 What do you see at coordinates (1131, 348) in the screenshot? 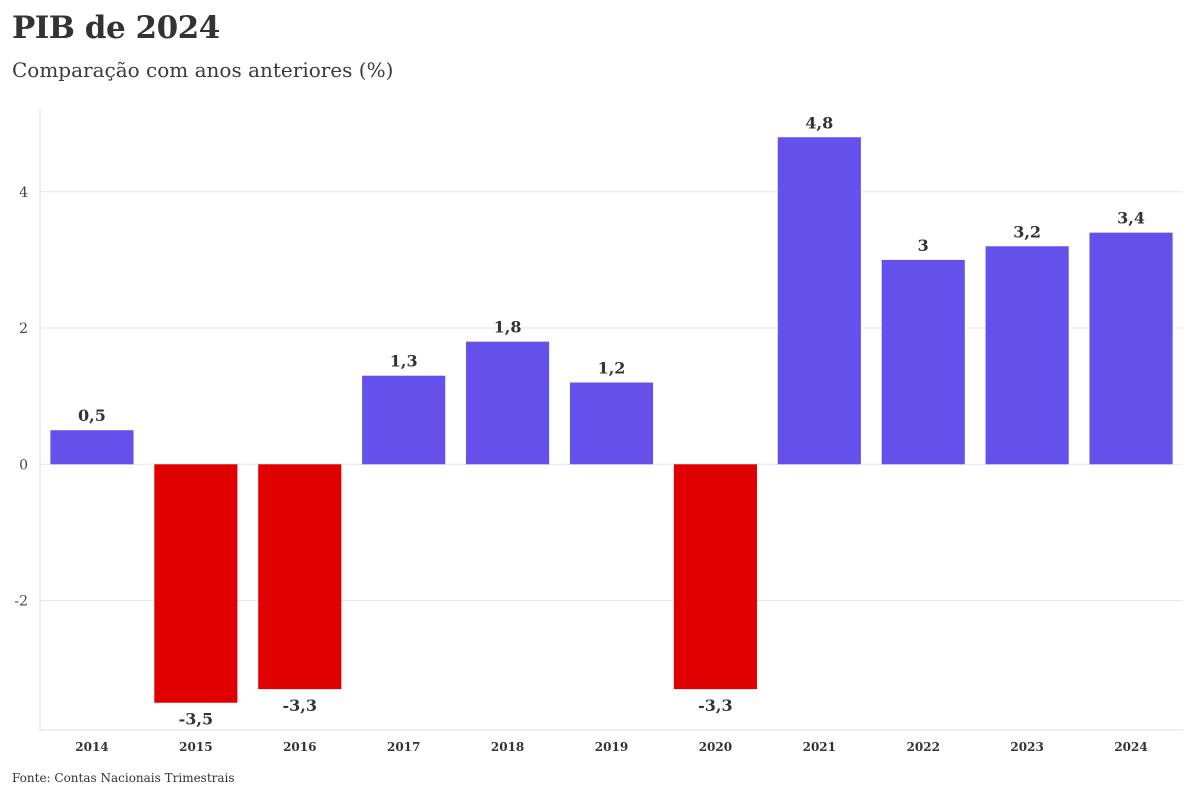
I see `bar-2024` at bounding box center [1131, 348].